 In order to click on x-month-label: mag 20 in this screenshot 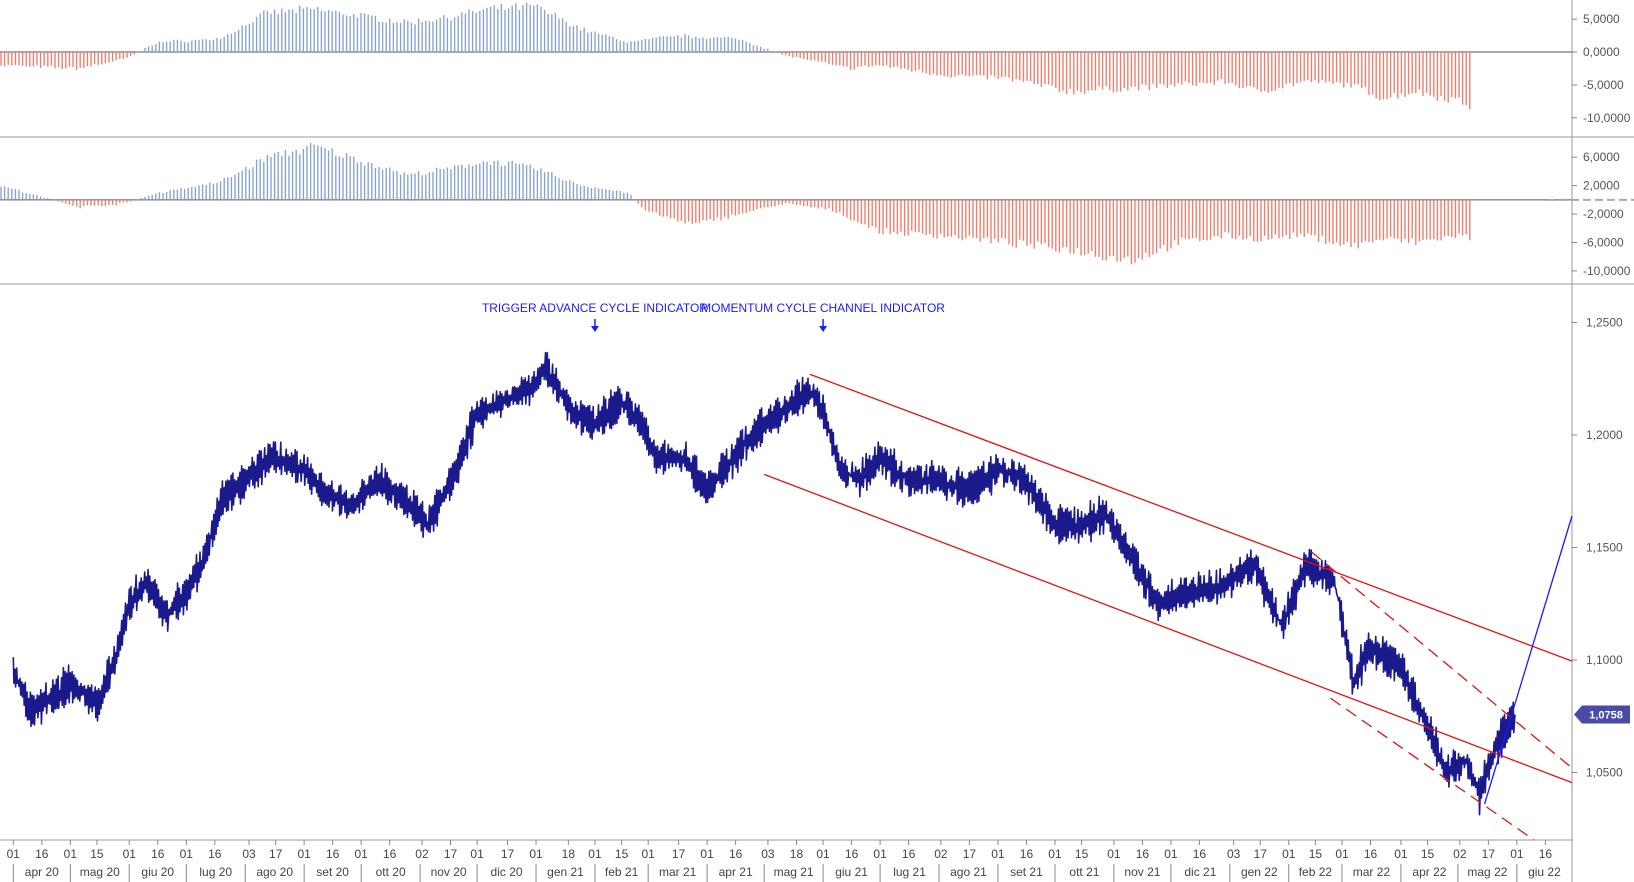, I will do `click(100, 872)`.